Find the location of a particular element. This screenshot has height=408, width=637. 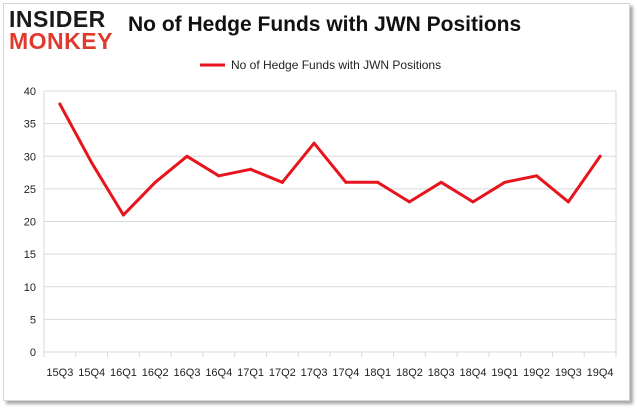

x-tick-label: 19Q1 is located at coordinates (504, 373).